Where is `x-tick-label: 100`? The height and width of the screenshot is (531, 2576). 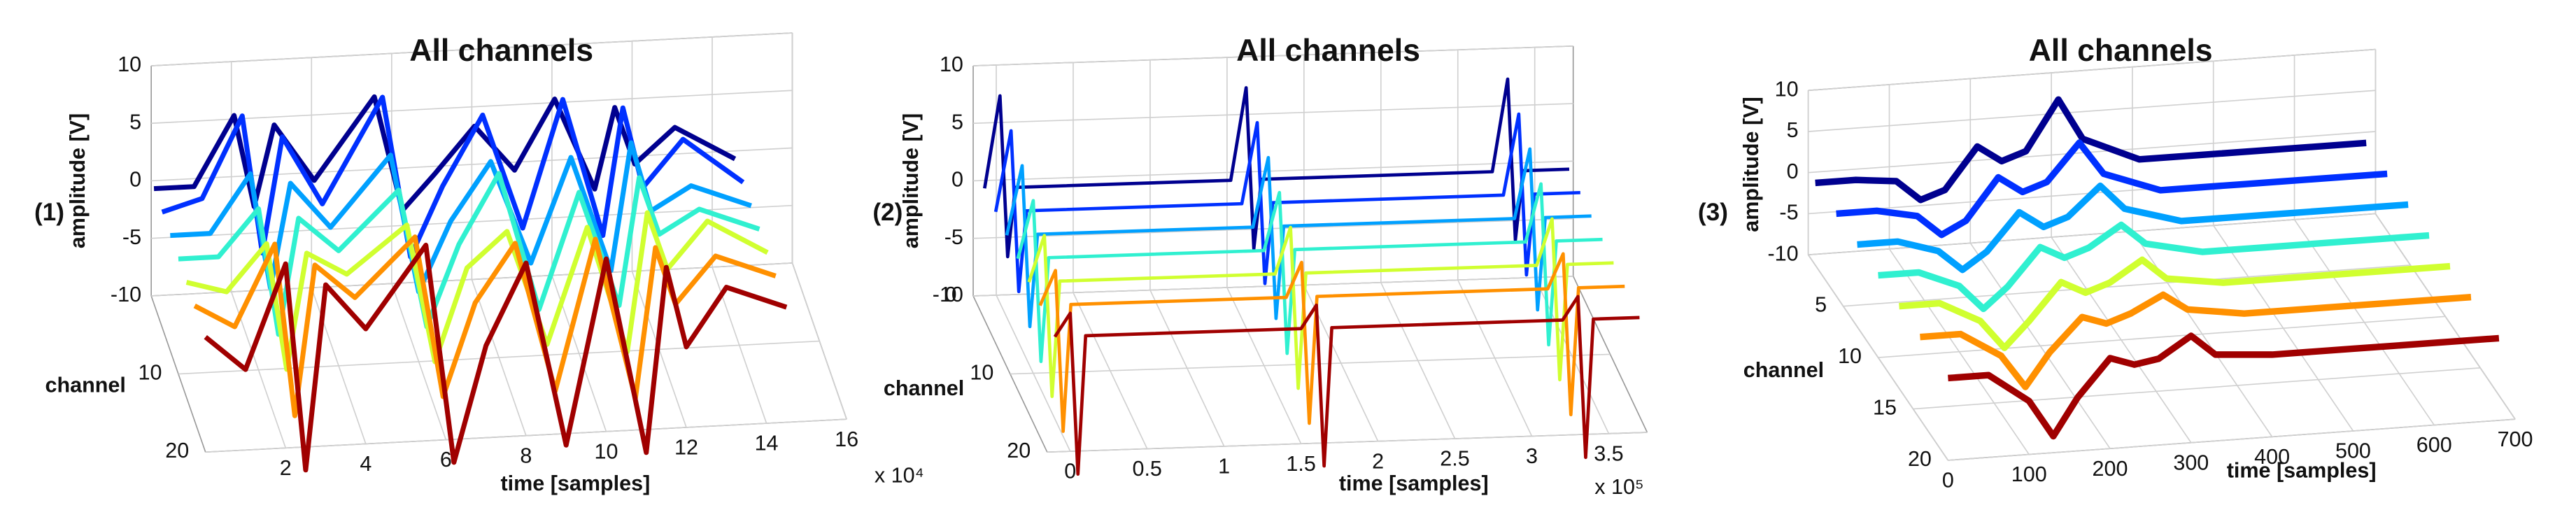
x-tick-label: 100 is located at coordinates (2029, 474).